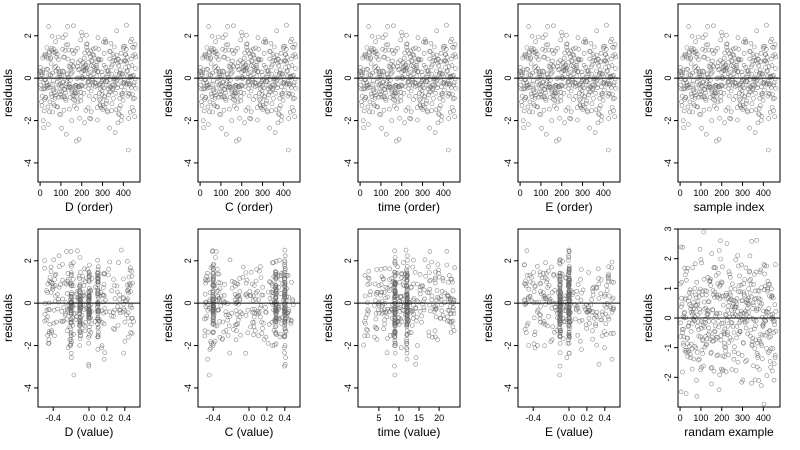 This screenshot has height=450, width=800. Describe the element at coordinates (561, 193) in the screenshot. I see `x-tick-label: 200` at that location.